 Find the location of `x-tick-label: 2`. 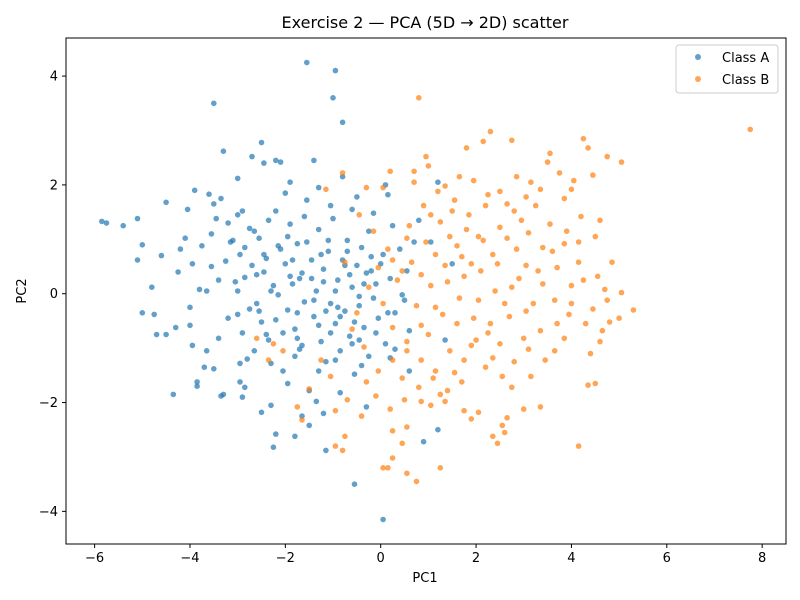

x-tick-label: 2 is located at coordinates (476, 558).